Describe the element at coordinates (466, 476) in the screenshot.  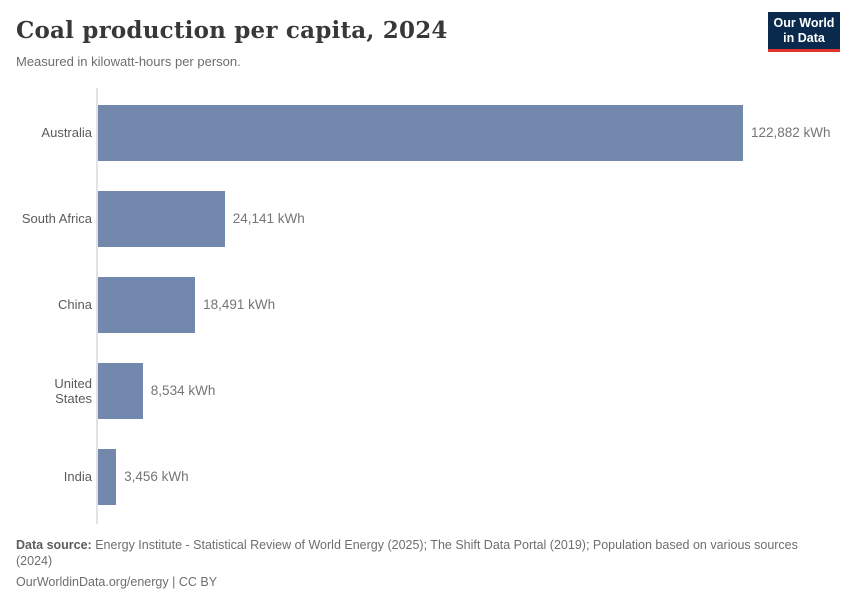
I see `bar-track: 3,456 kWh` at that location.